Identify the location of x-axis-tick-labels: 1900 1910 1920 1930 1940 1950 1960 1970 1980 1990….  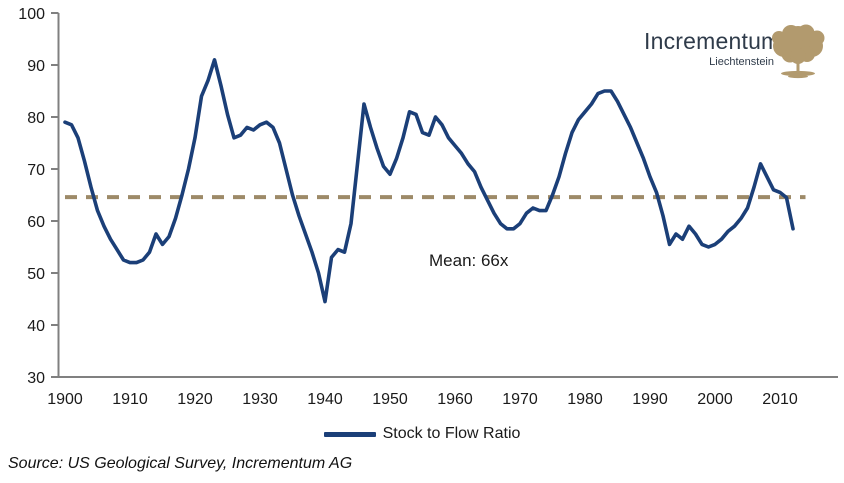
(422, 399).